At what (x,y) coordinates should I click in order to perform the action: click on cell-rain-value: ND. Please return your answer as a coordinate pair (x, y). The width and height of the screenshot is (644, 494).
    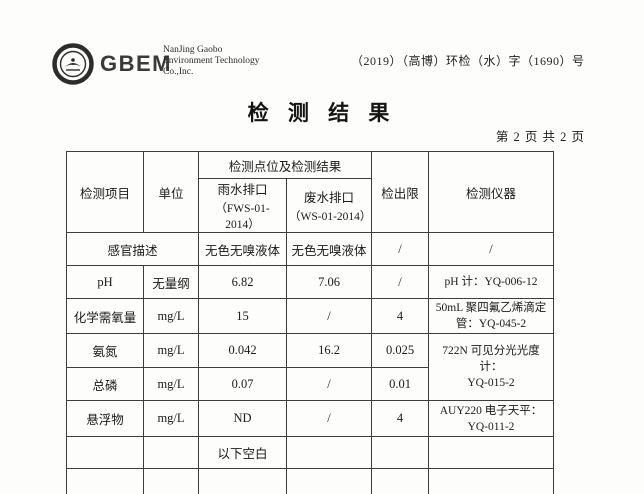
    Looking at the image, I should click on (242, 418).